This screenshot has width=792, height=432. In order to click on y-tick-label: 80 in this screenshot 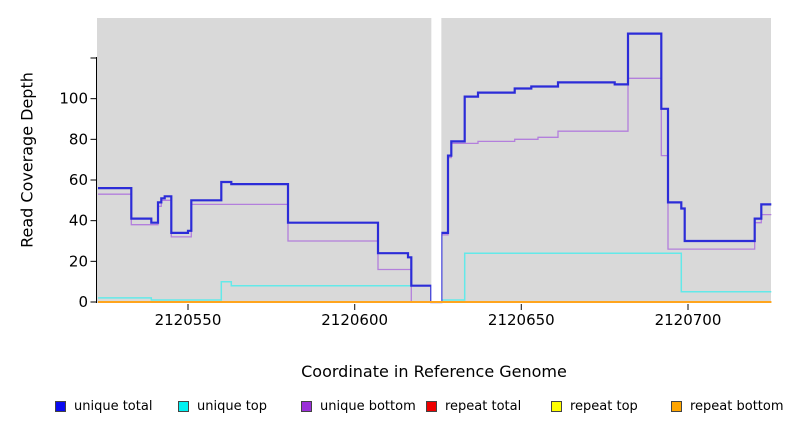, I will do `click(78, 139)`.